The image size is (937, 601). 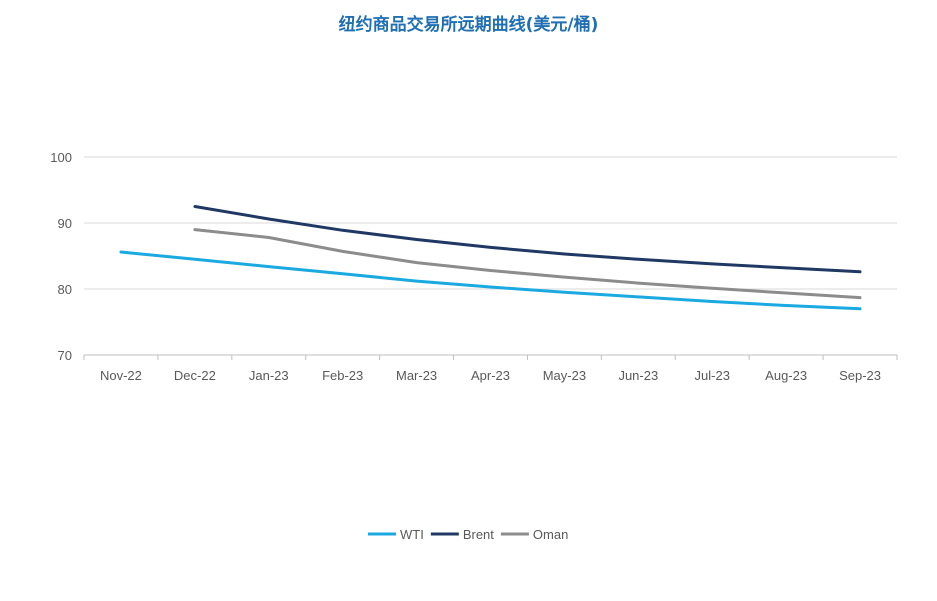 I want to click on x-tick-label: May-23, so click(x=564, y=375).